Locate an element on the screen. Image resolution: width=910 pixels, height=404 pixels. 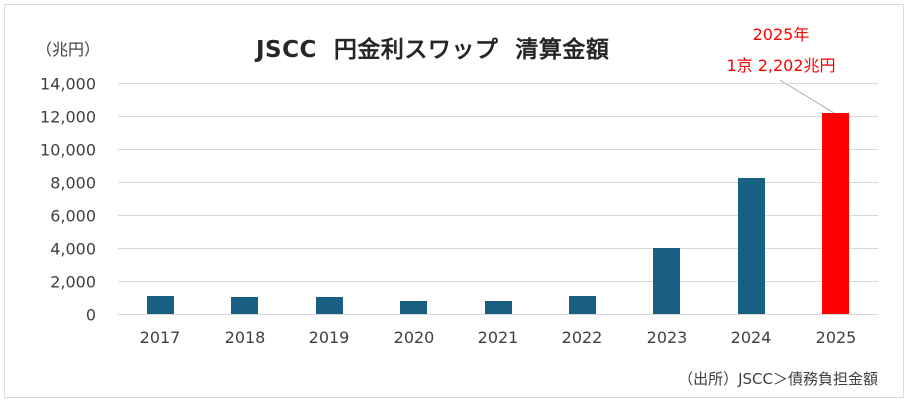
bar-2023 is located at coordinates (666, 281).